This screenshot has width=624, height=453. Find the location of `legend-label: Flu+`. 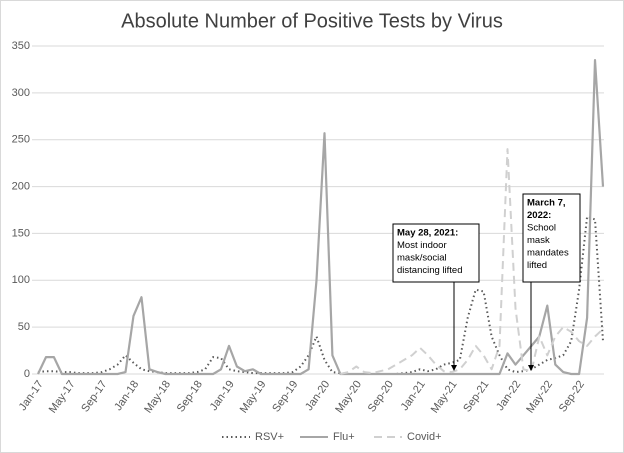

legend-label: Flu+ is located at coordinates (344, 437).